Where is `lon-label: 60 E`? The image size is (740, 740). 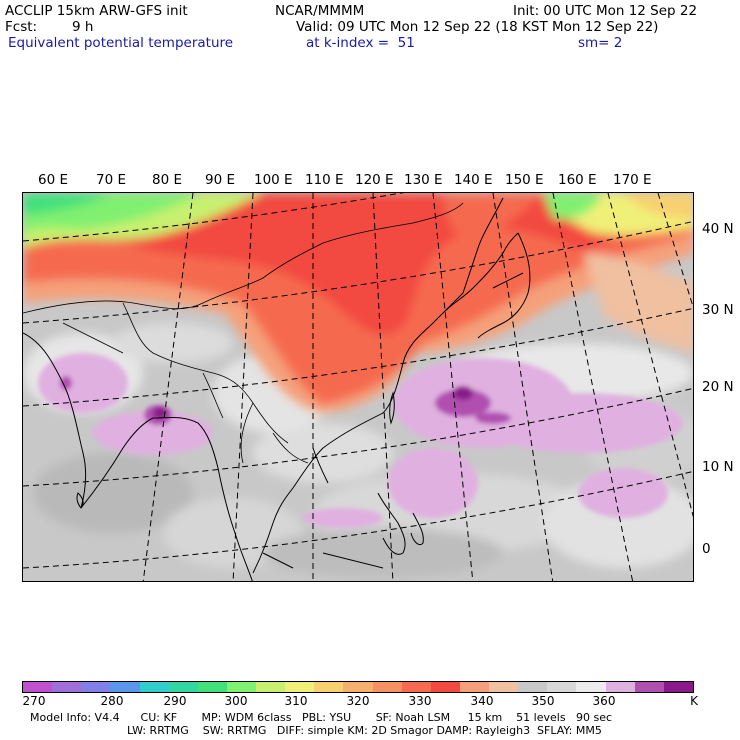 lon-label: 60 E is located at coordinates (53, 180).